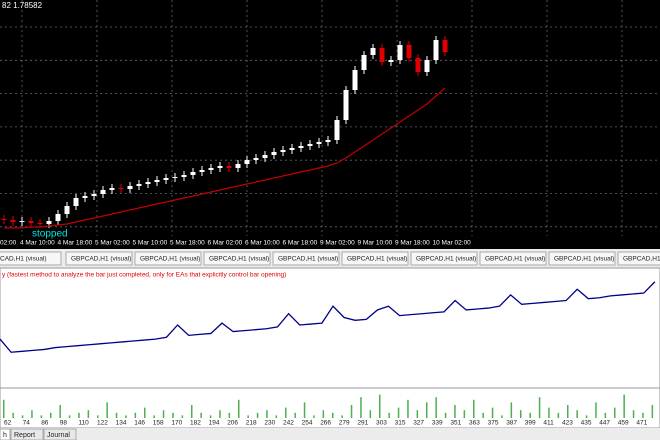 The width and height of the screenshot is (660, 440). Describe the element at coordinates (452, 243) in the screenshot. I see `x-tick-label: 10 Mar 02:00` at that location.